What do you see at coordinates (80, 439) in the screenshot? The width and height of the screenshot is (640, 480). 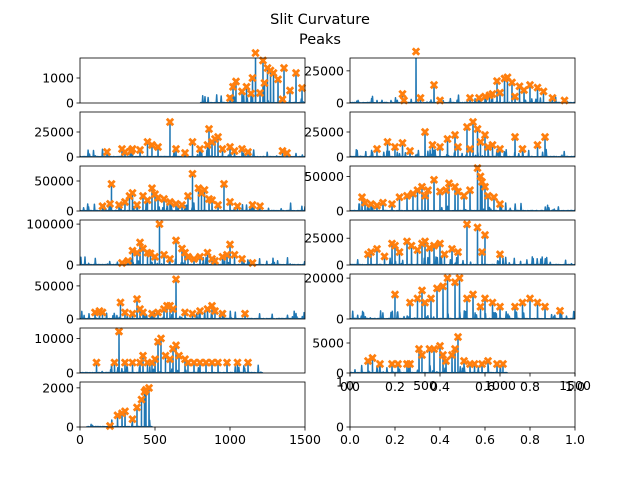 I see `x-tick-label: 0` at bounding box center [80, 439].